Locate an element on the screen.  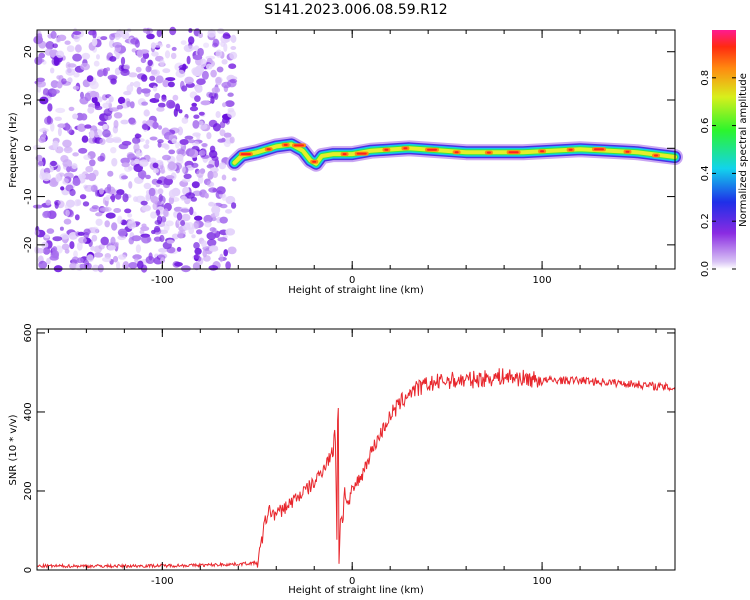
y-tick-label: 0 is located at coordinates (28, 570).